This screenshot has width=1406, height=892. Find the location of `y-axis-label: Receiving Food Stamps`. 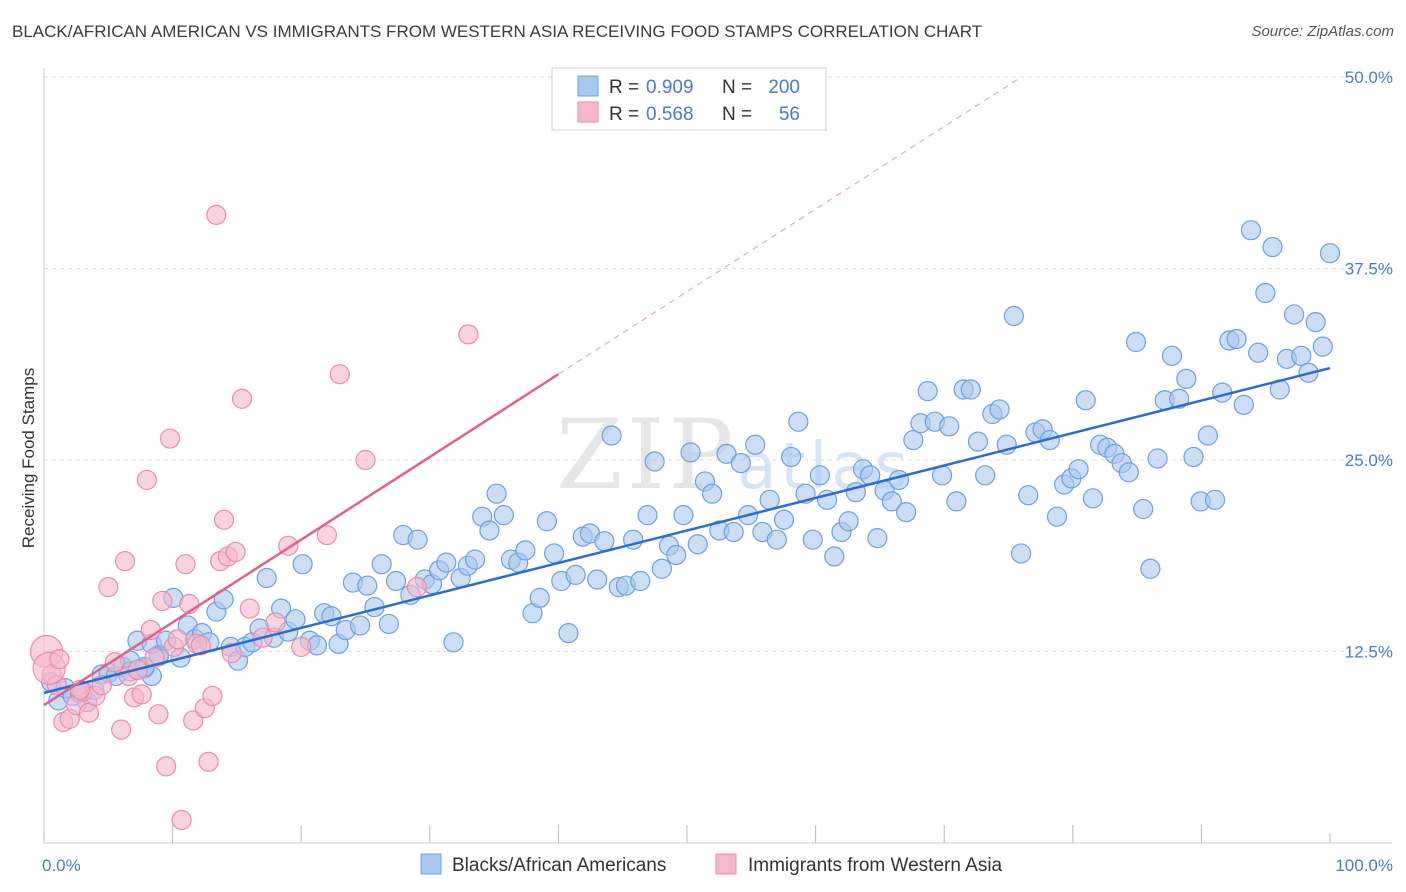

y-axis-label: Receiving Food Stamps is located at coordinates (28, 458).